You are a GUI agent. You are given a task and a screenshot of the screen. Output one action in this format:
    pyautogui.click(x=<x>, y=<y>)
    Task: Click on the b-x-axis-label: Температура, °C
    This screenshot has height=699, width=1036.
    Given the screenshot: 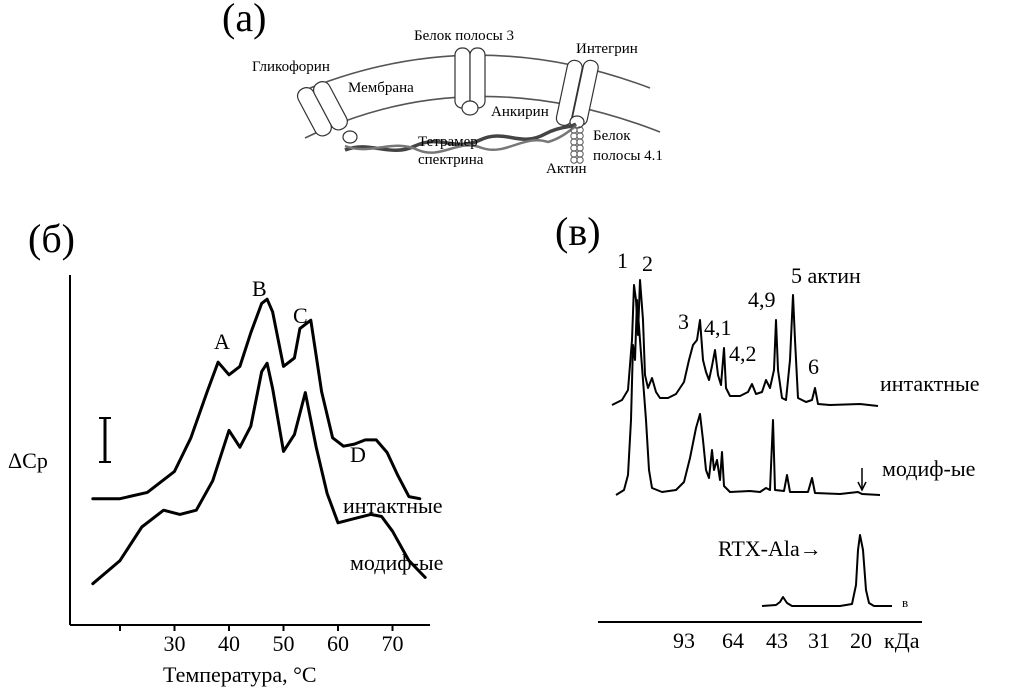 What is the action you would take?
    pyautogui.click(x=240, y=674)
    